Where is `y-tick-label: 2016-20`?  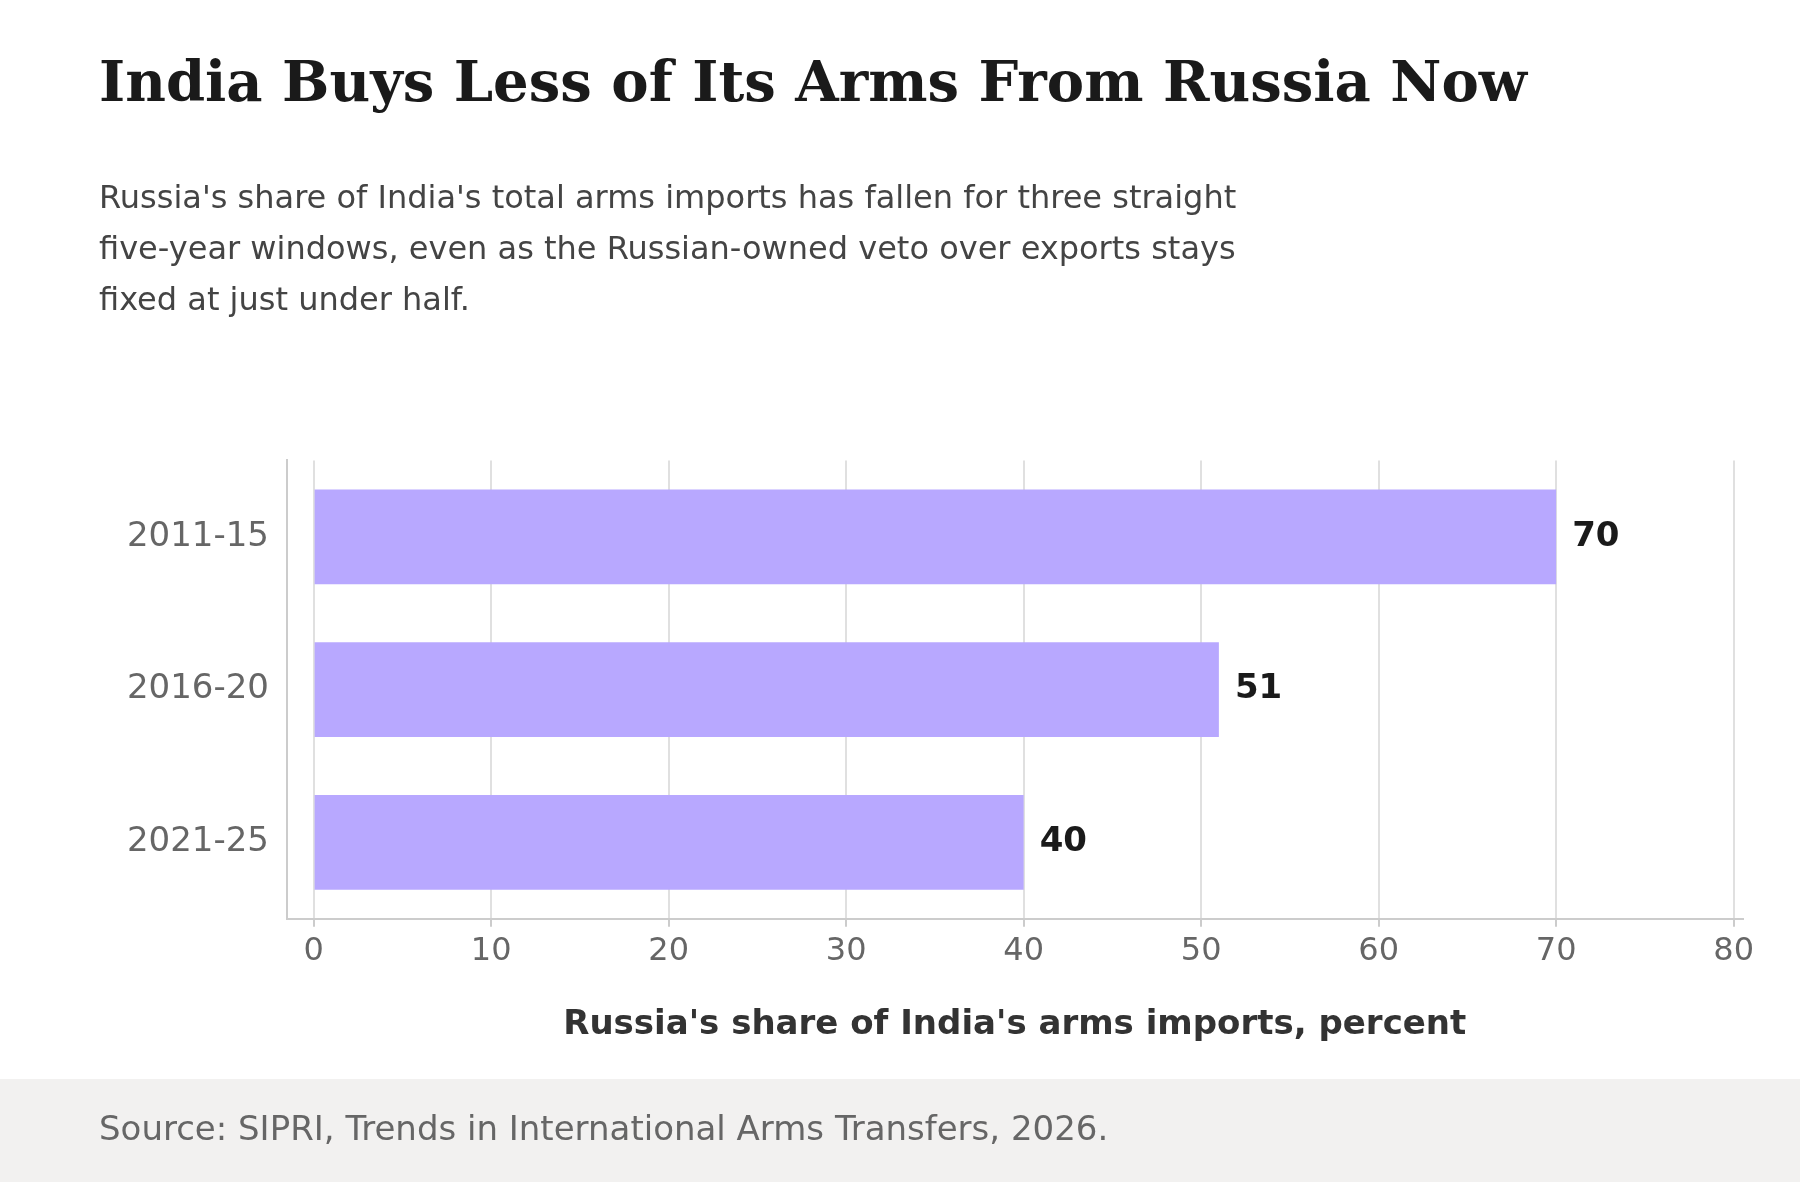 y-tick-label: 2016-20 is located at coordinates (197, 686).